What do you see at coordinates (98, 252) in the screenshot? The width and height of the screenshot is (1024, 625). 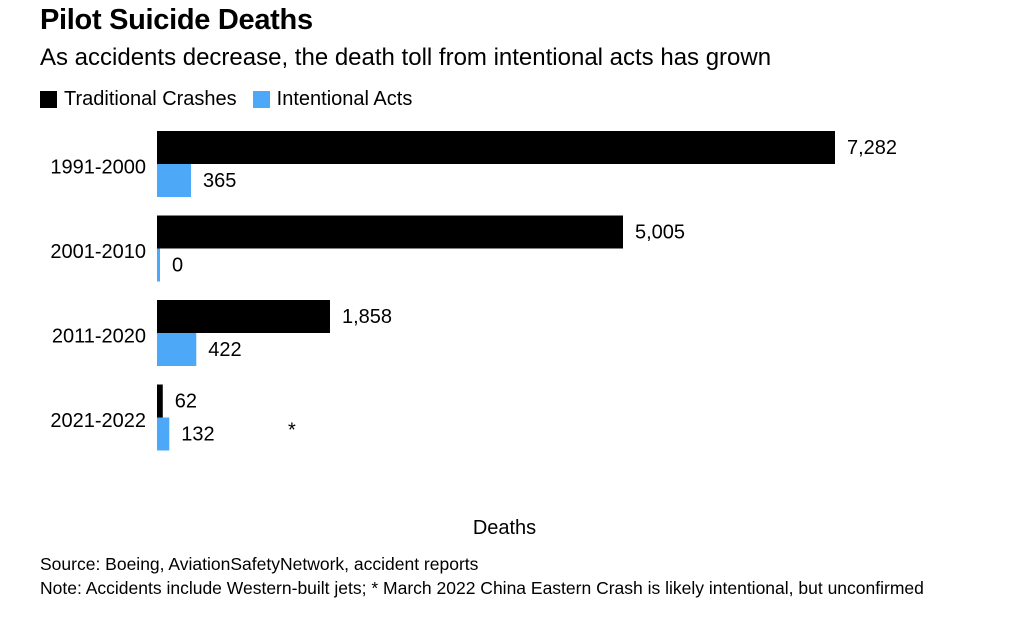 I see `category-label: 2001-2010` at bounding box center [98, 252].